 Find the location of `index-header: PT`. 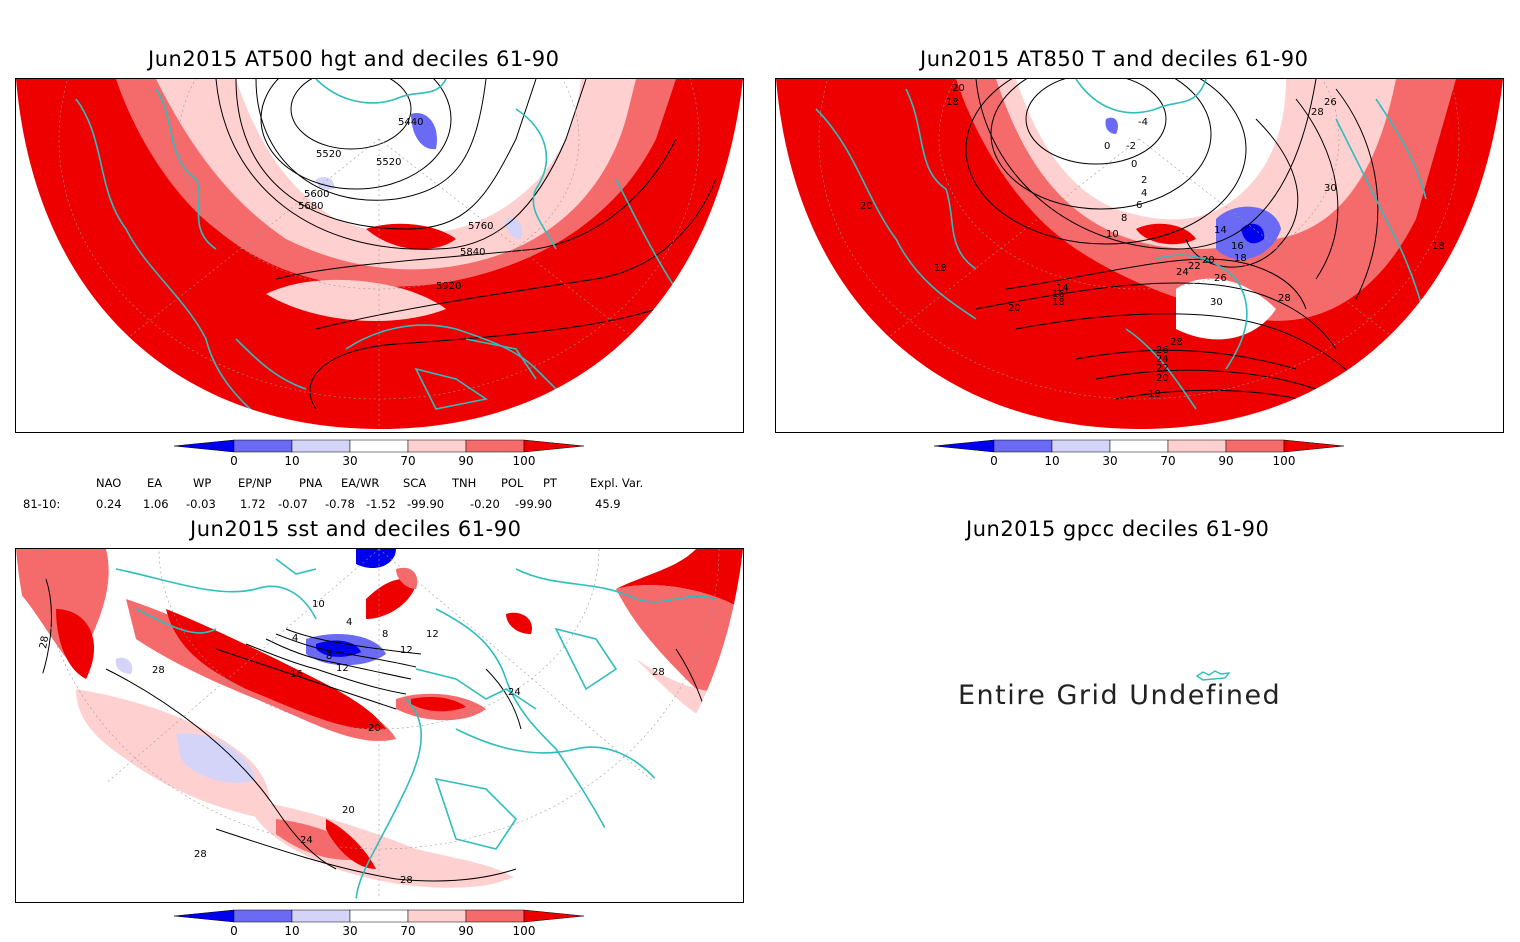

index-header: PT is located at coordinates (550, 483).